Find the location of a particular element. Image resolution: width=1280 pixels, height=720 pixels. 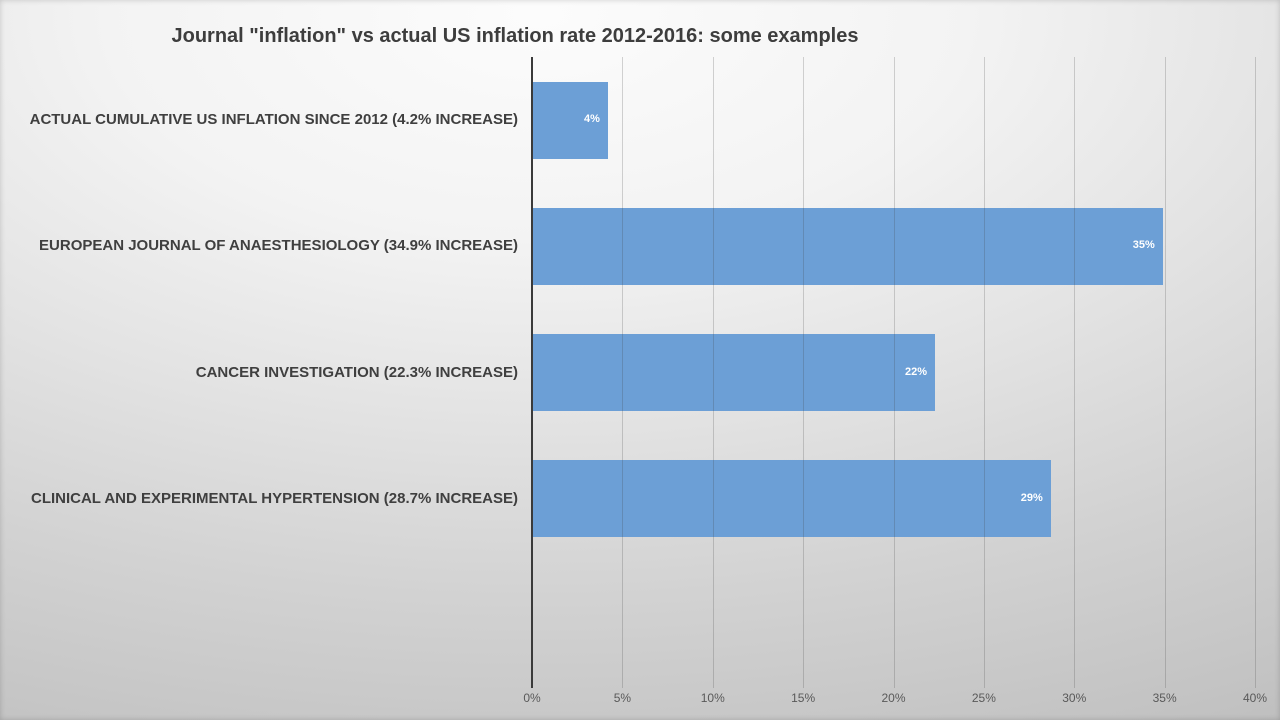

x-tick-label: 30% is located at coordinates (1074, 698).